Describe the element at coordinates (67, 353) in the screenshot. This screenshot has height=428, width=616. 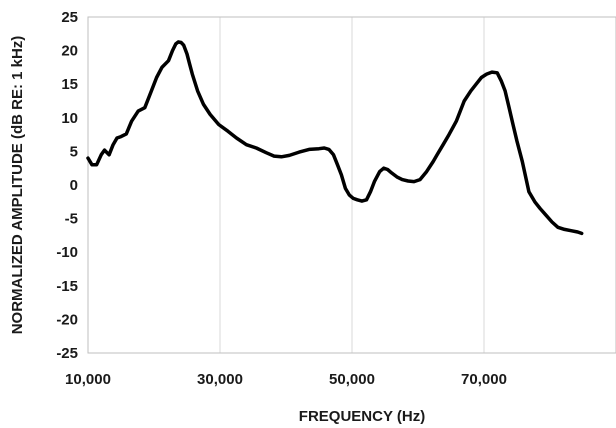
I see `y-tick-label: -25` at that location.